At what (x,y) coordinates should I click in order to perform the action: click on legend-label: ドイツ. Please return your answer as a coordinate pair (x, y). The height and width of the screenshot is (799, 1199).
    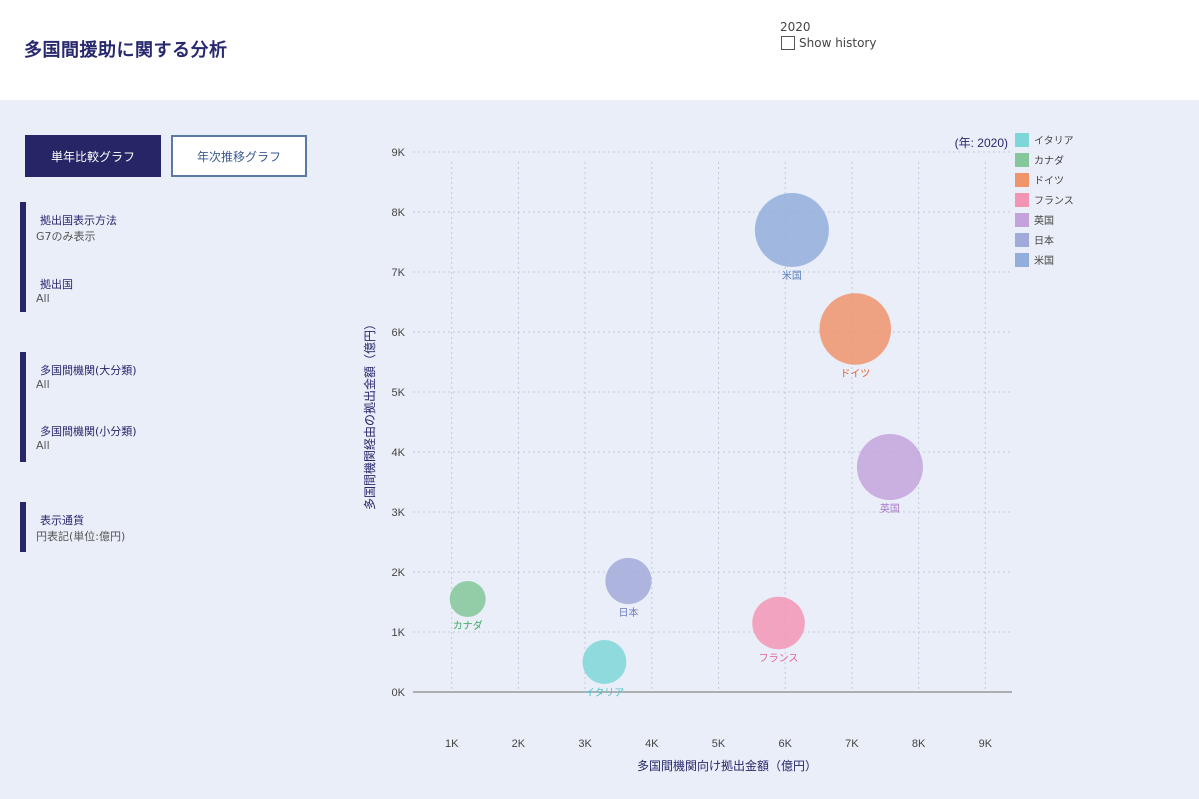
    Looking at the image, I should click on (1049, 181).